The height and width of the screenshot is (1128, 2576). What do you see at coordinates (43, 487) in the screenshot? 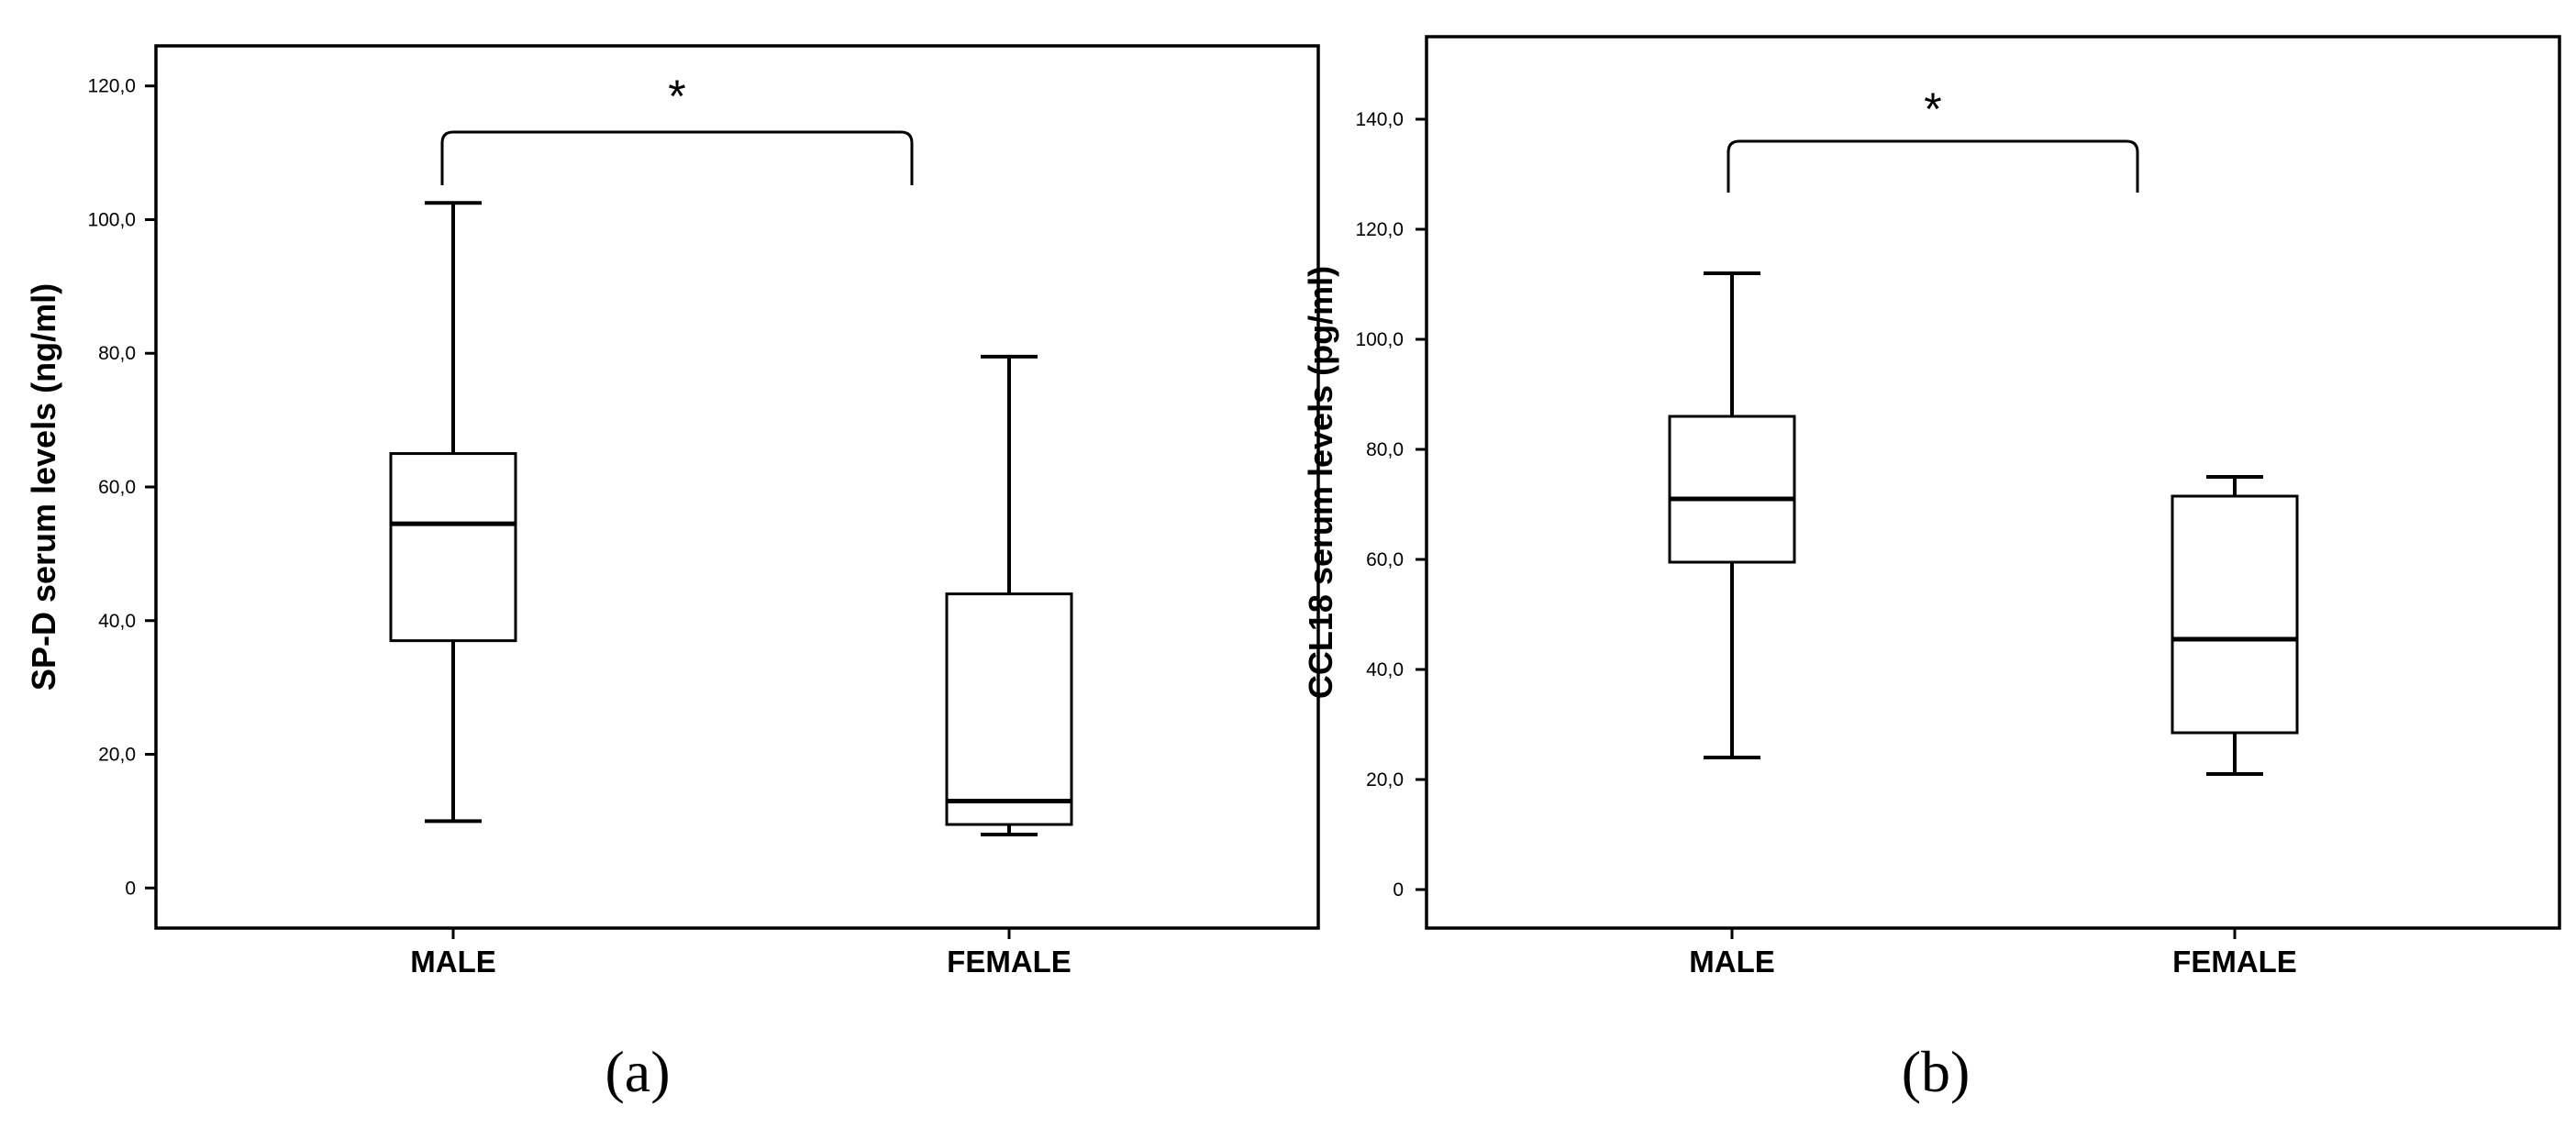
I see `y-axis-title: SP-D serum levels (ng/ml)` at bounding box center [43, 487].